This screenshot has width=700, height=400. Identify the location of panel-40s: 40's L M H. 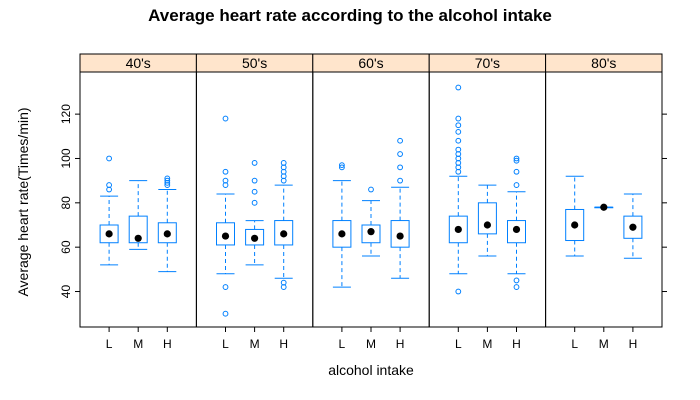
(138, 202).